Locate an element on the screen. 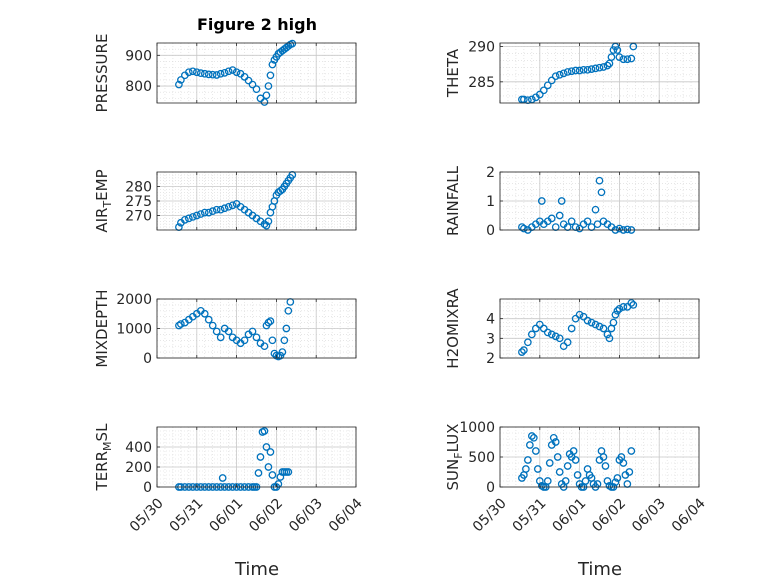 The image size is (778, 583). y-tick-label: 3 is located at coordinates (490, 339).